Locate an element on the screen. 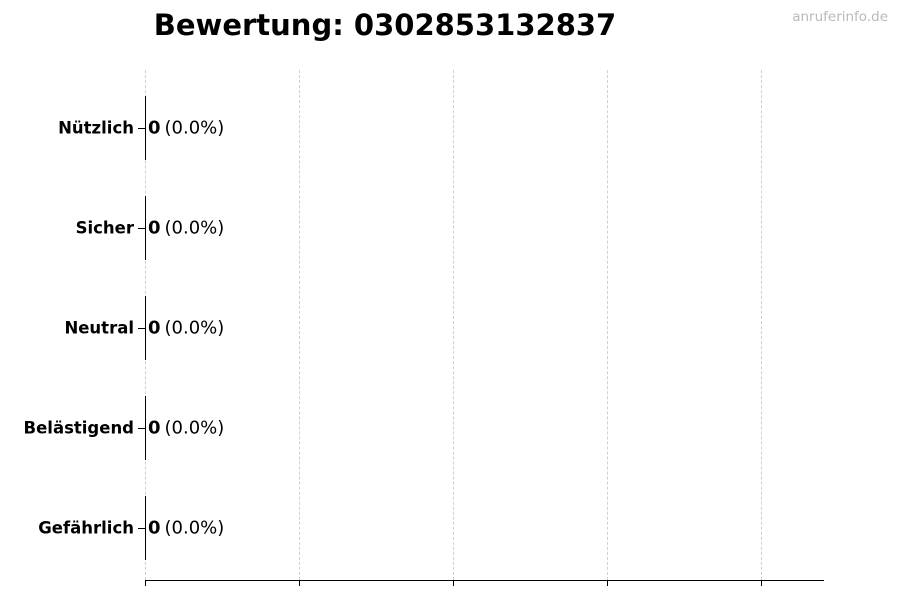 The height and width of the screenshot is (600, 900). gridline-x2 is located at coordinates (453, 325).